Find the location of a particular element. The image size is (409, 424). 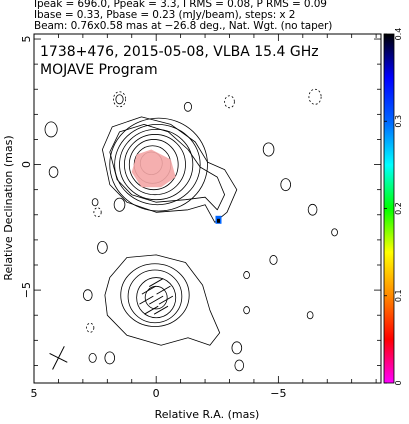

plot-subtitle: MOJAVE Program is located at coordinates (99, 70).